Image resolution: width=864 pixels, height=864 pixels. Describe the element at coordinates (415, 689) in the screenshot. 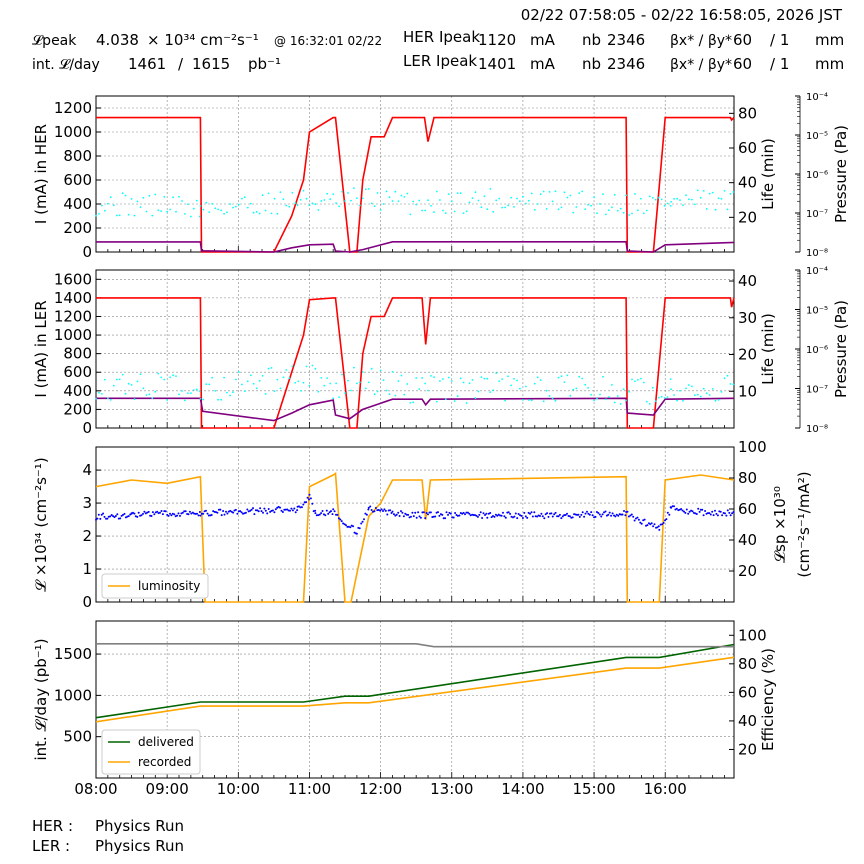

I see `recorded-line` at that location.